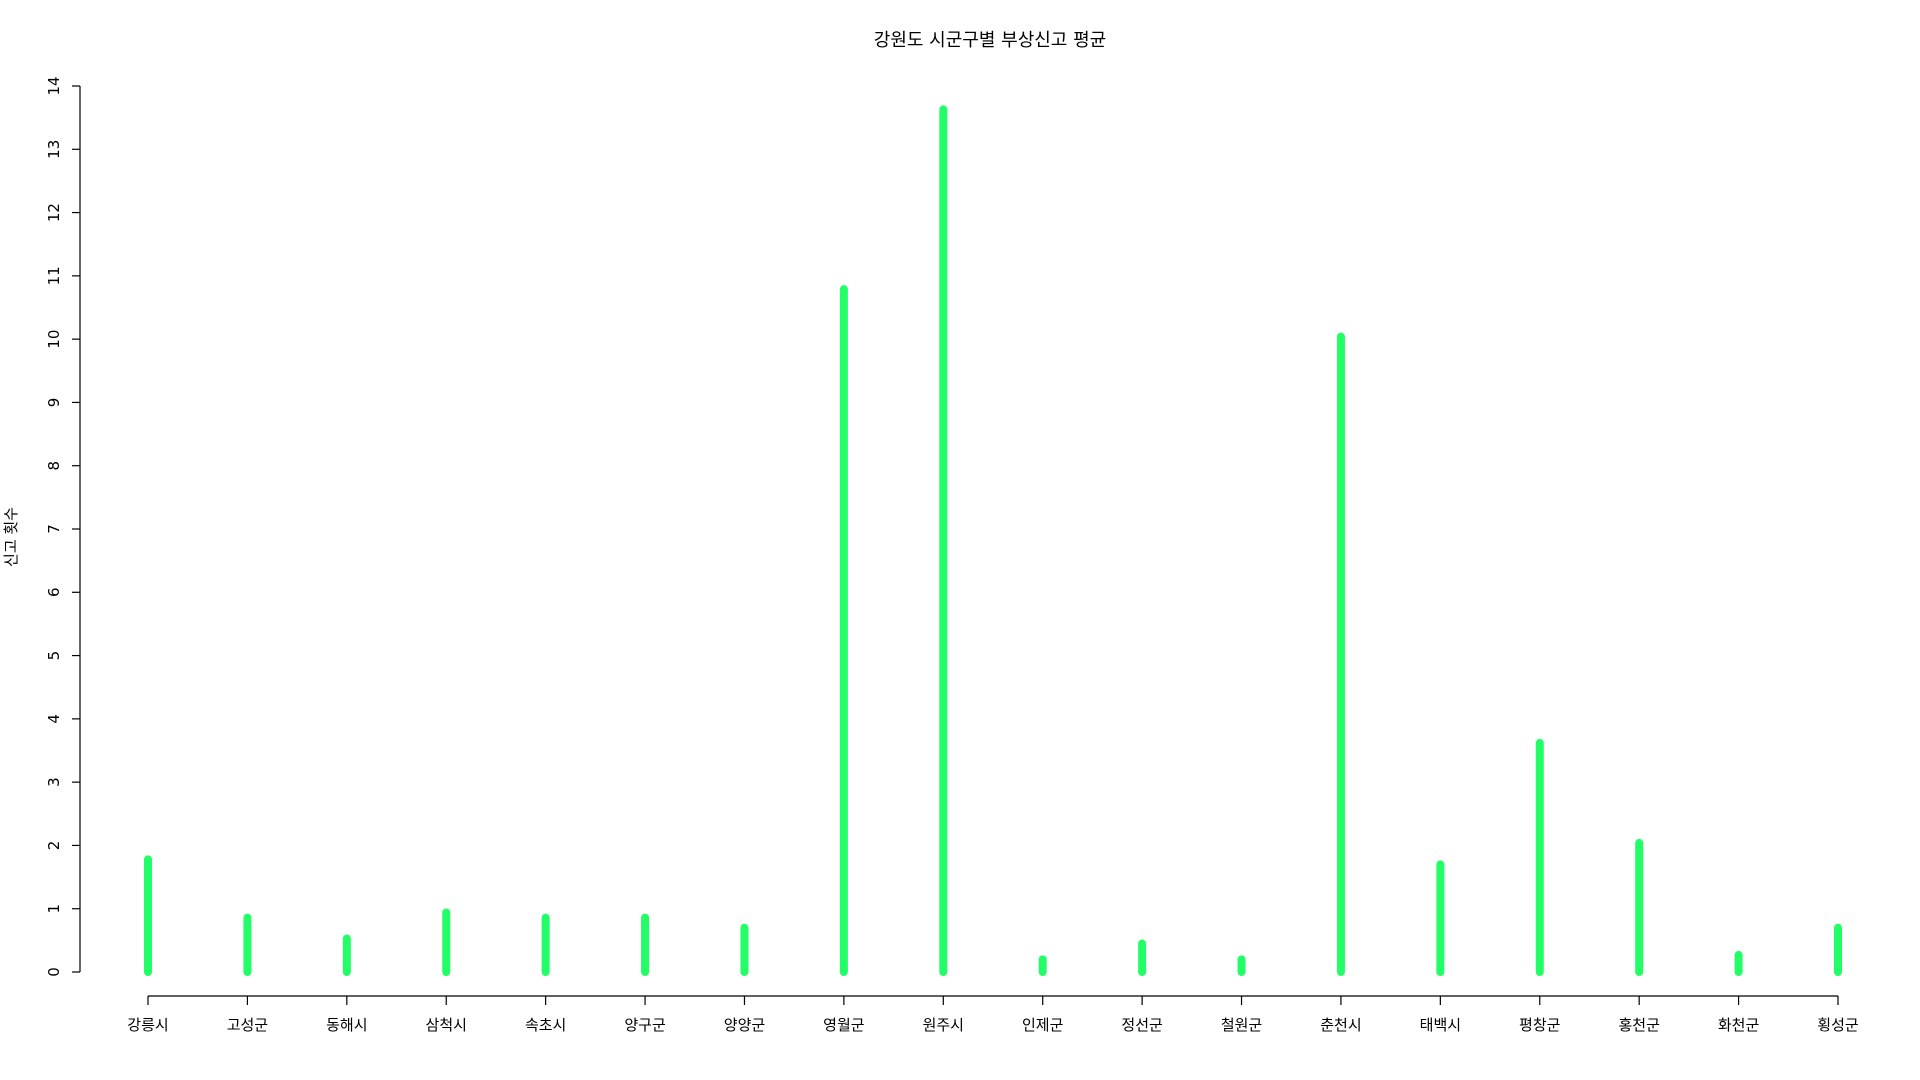 The width and height of the screenshot is (1920, 1080). I want to click on x-tick-label: 고성군, so click(248, 1025).